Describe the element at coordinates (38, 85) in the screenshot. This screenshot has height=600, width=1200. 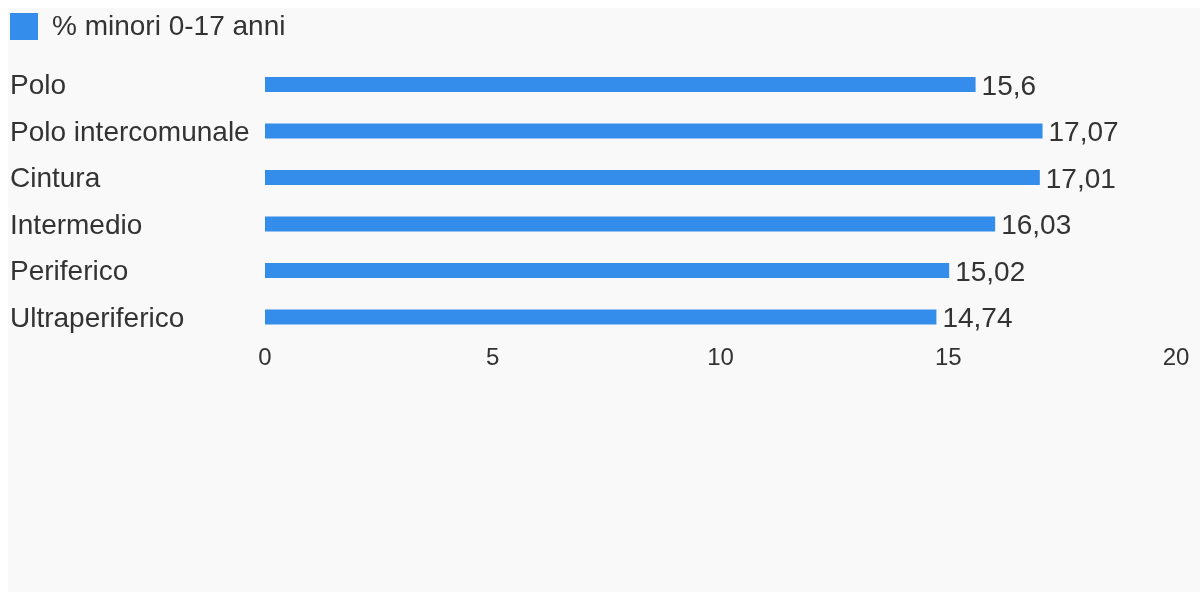
I see `y-tick-label: Polo` at that location.